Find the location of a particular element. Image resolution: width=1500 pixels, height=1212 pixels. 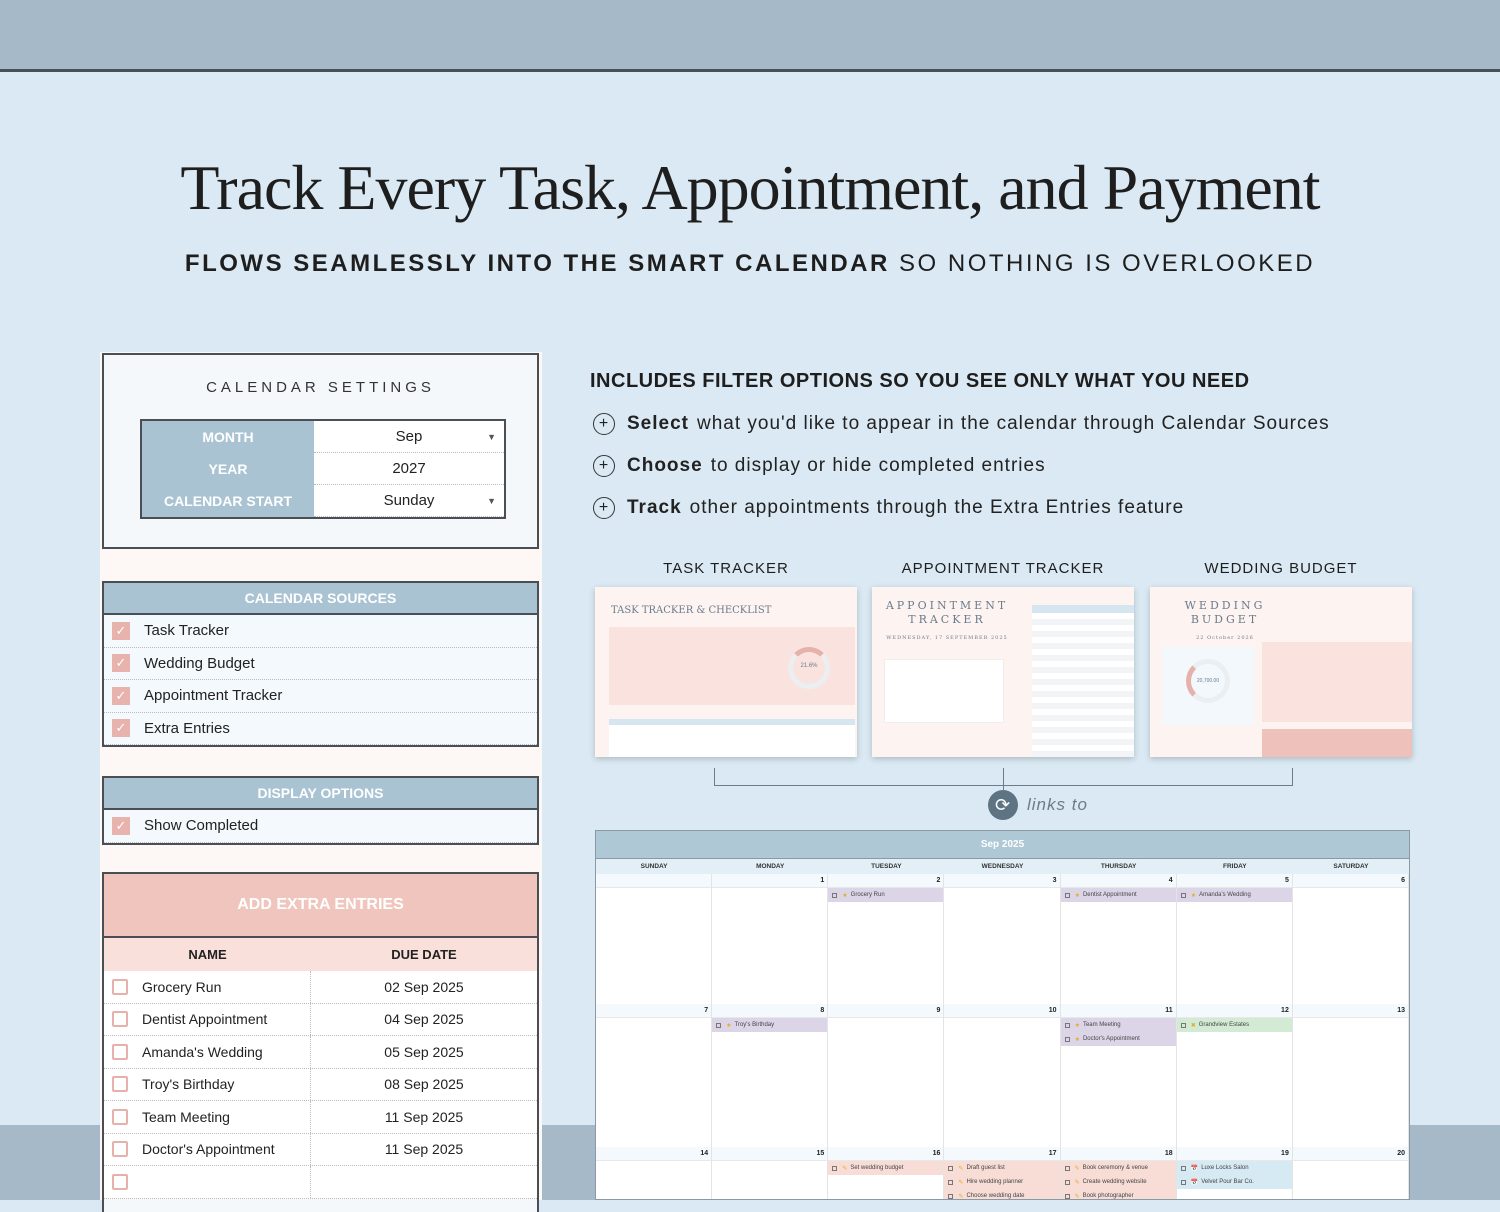

calendar-day: 11 ★ Team Meeting ★ Doctor's Appointment is located at coordinates (1118, 1075).